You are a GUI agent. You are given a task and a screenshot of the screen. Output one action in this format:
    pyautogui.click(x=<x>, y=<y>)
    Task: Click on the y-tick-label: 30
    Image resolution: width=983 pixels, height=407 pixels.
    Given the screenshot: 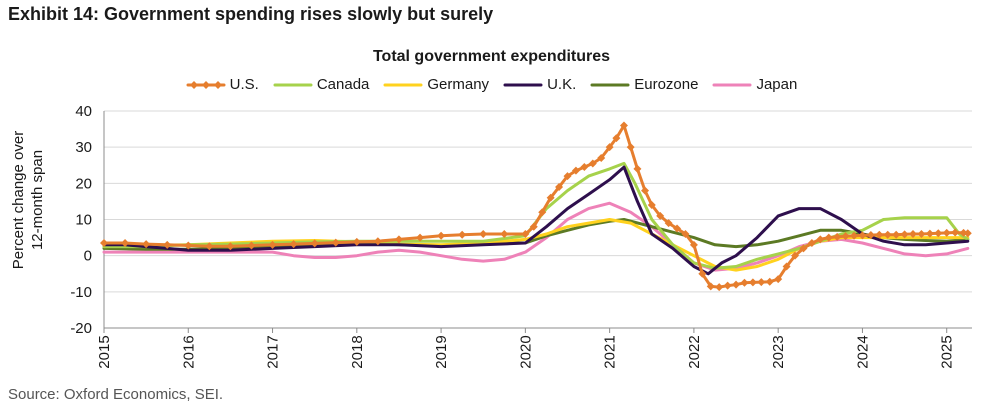 What is the action you would take?
    pyautogui.click(x=83, y=147)
    